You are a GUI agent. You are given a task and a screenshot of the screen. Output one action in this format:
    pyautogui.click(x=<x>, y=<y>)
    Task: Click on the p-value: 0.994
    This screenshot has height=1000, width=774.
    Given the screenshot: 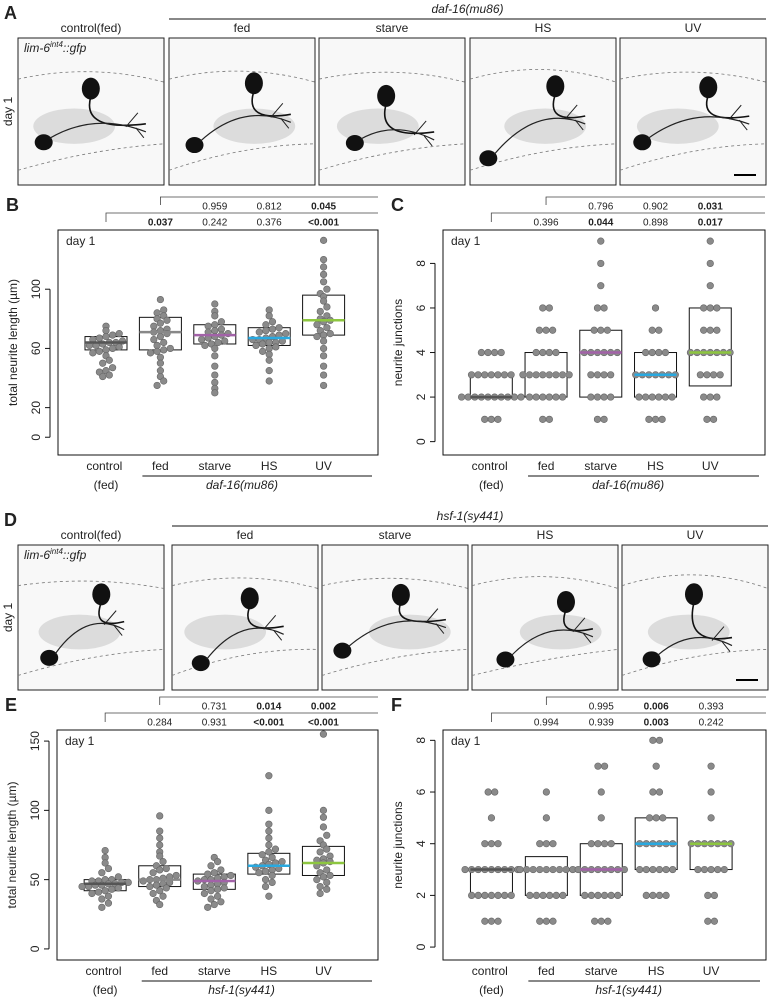 What is the action you would take?
    pyautogui.click(x=546, y=723)
    